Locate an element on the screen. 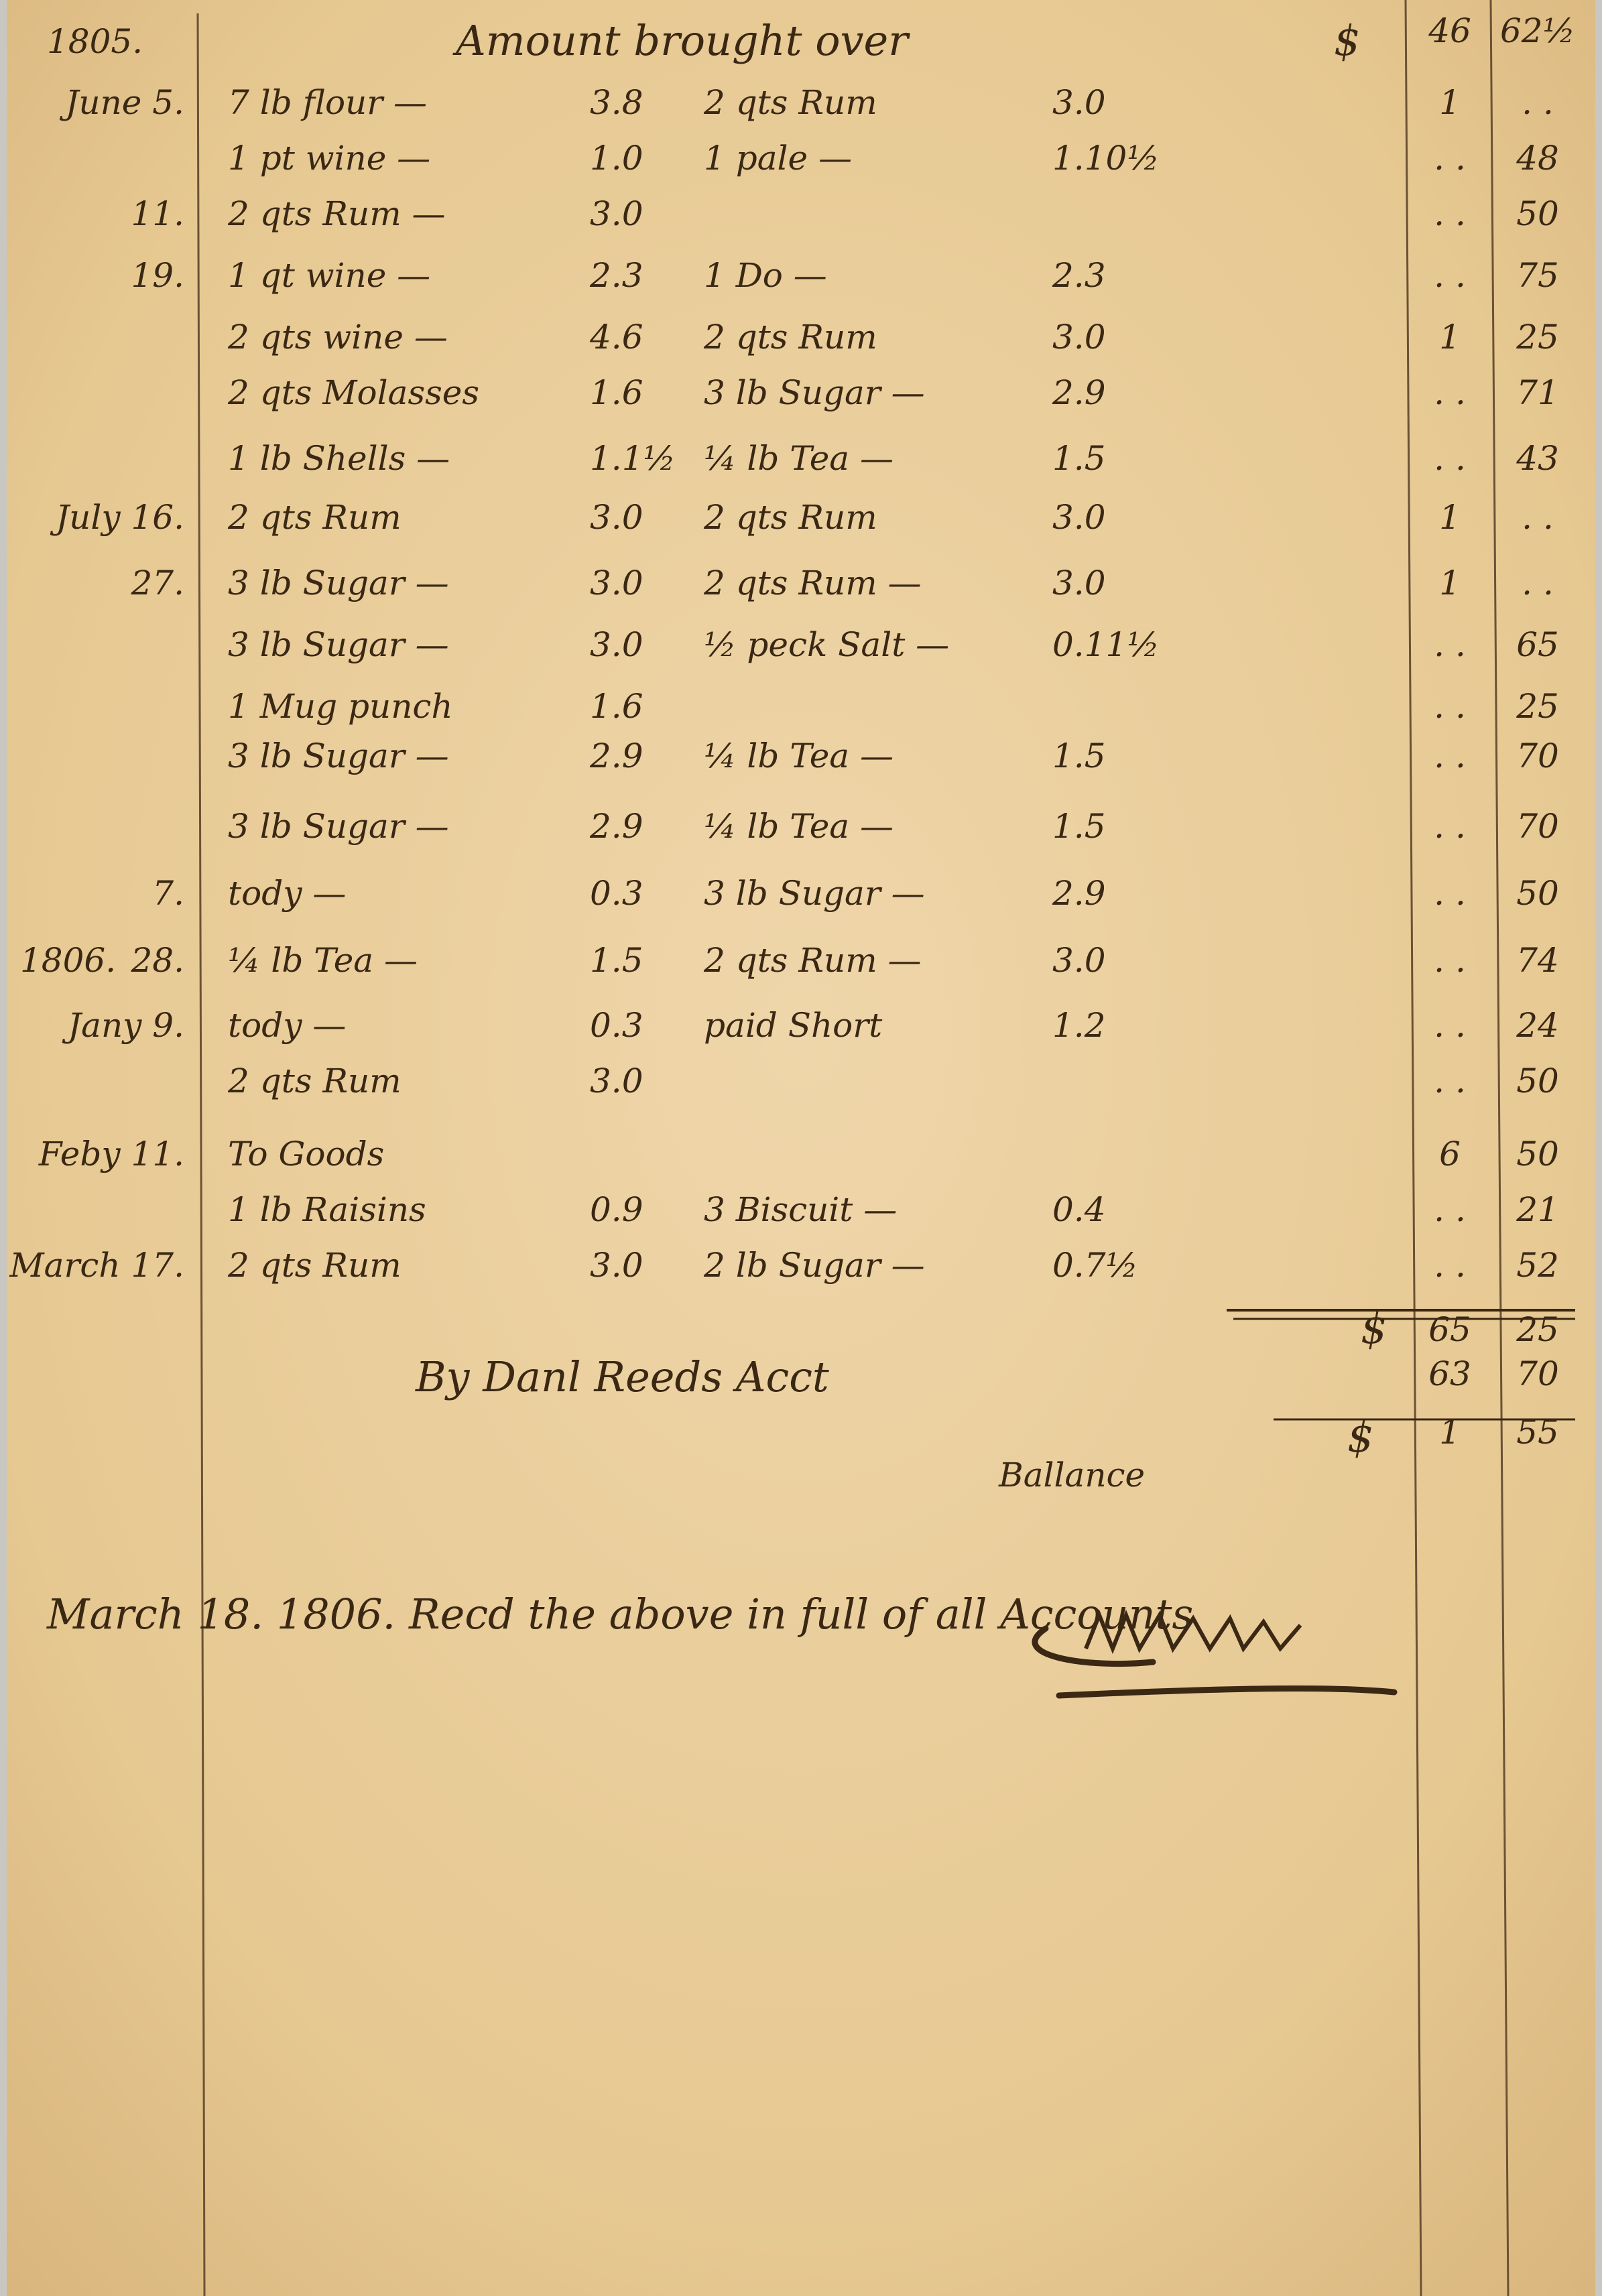  dollar-rule is located at coordinates (1413, 1148).